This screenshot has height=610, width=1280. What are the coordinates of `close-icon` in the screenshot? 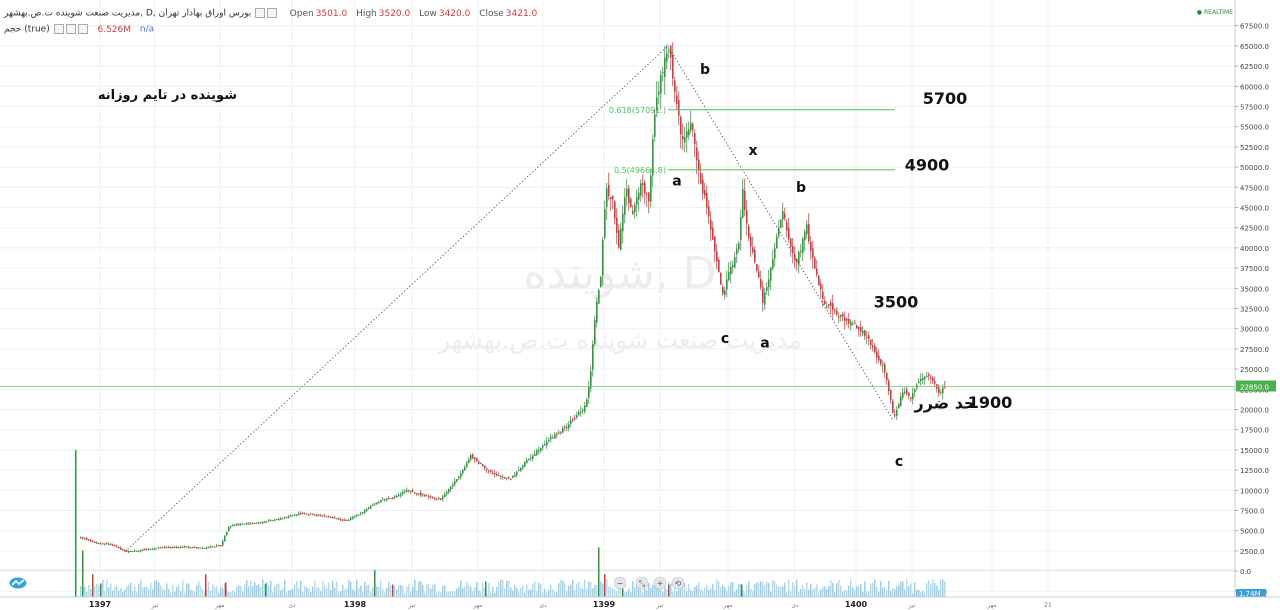 It's located at (82, 29).